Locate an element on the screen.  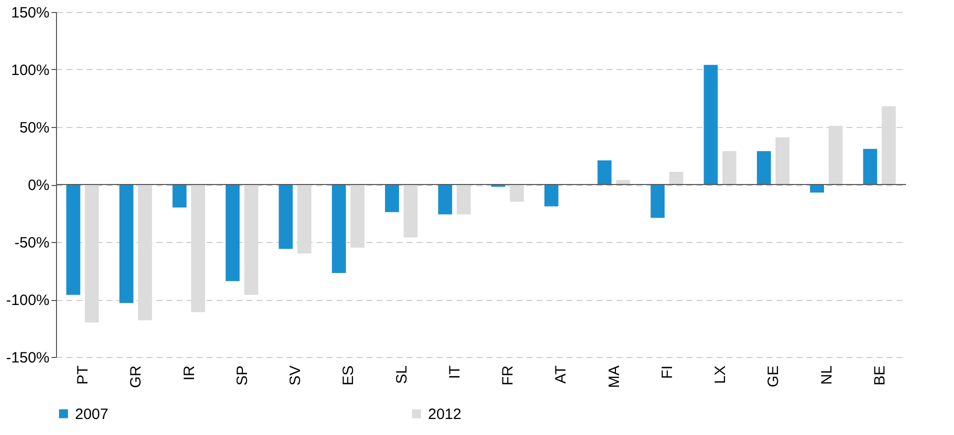
y-tick-label: 0% is located at coordinates (39, 185).